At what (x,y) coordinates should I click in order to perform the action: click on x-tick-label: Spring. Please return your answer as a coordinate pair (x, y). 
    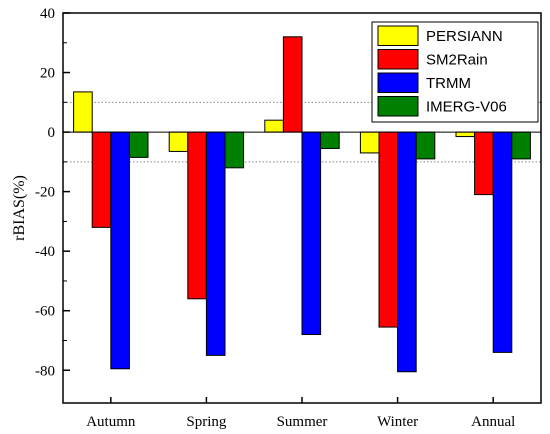
    Looking at the image, I should click on (206, 422).